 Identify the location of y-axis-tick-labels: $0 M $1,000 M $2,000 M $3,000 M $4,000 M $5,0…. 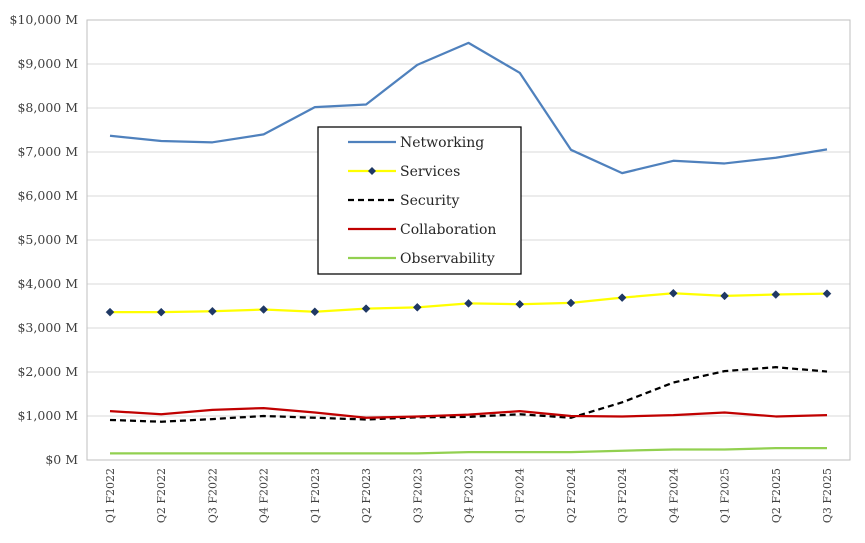
(44, 239).